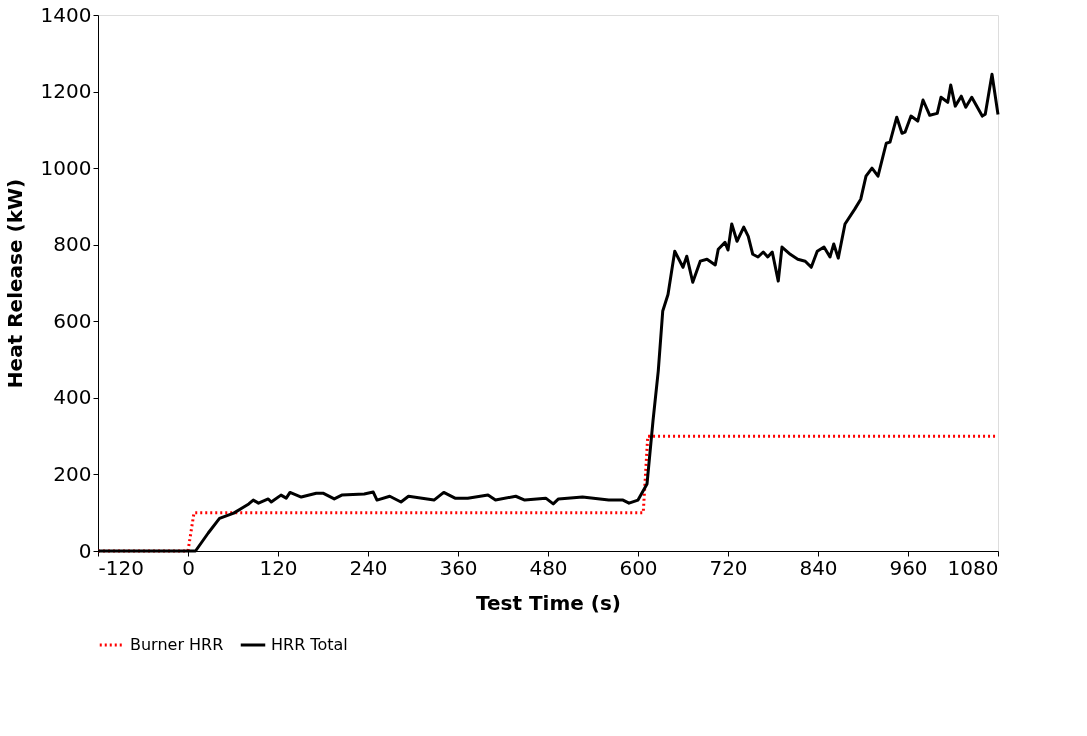 This screenshot has width=1087, height=736. I want to click on y-tick-label: 1200, so click(66, 91).